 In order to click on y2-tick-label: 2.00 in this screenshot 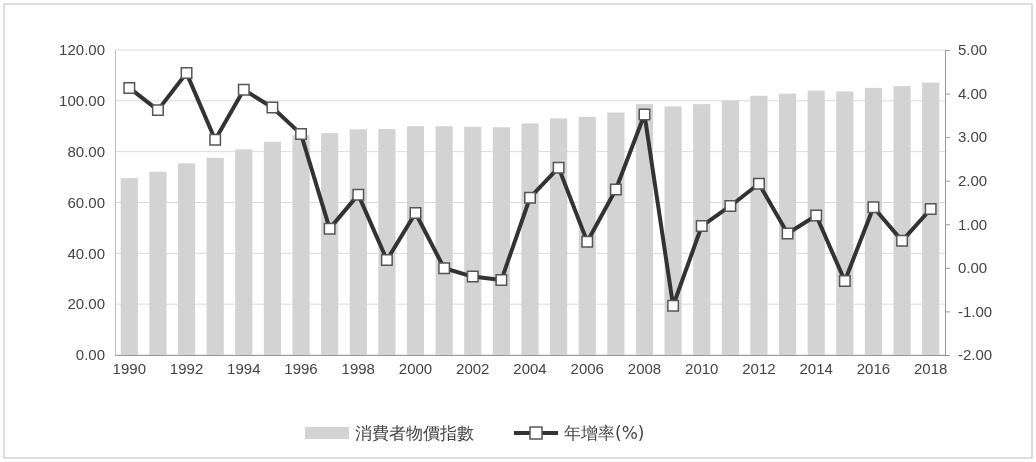, I will do `click(973, 181)`.